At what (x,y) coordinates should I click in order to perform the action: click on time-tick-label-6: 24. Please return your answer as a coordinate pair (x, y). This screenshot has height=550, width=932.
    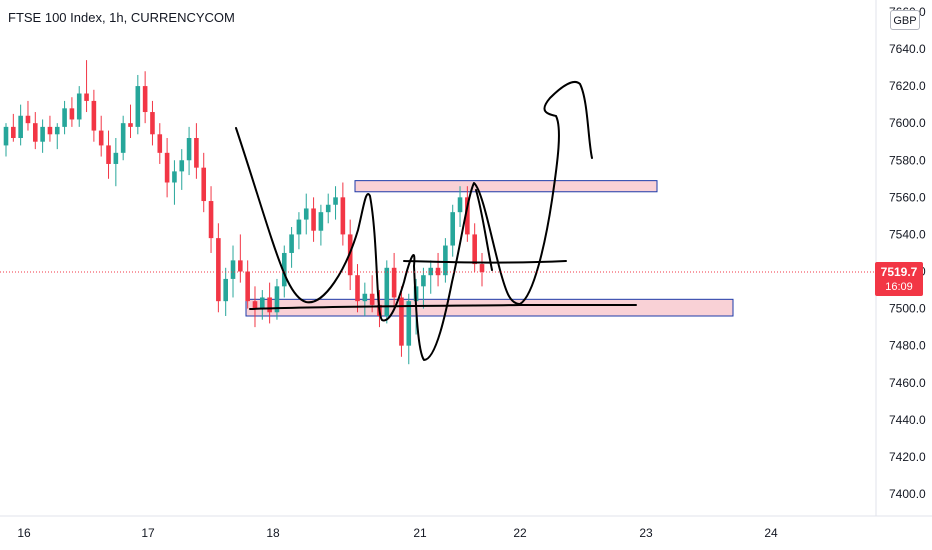
    Looking at the image, I should click on (771, 533).